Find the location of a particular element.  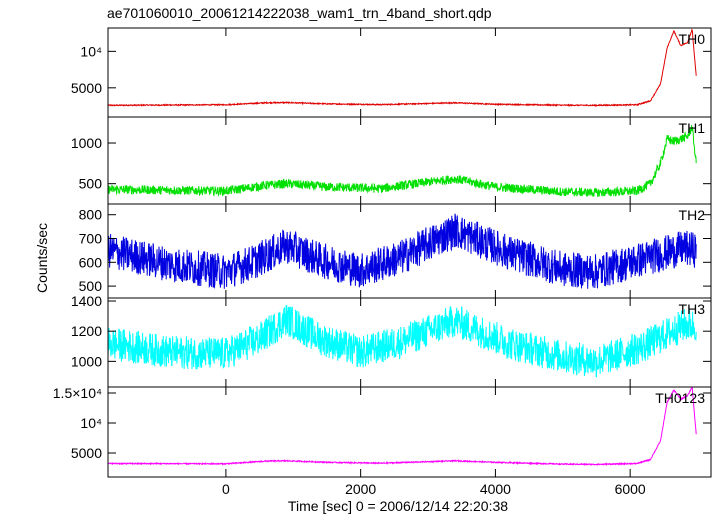

y-tick-label: 800 is located at coordinates (91, 215).